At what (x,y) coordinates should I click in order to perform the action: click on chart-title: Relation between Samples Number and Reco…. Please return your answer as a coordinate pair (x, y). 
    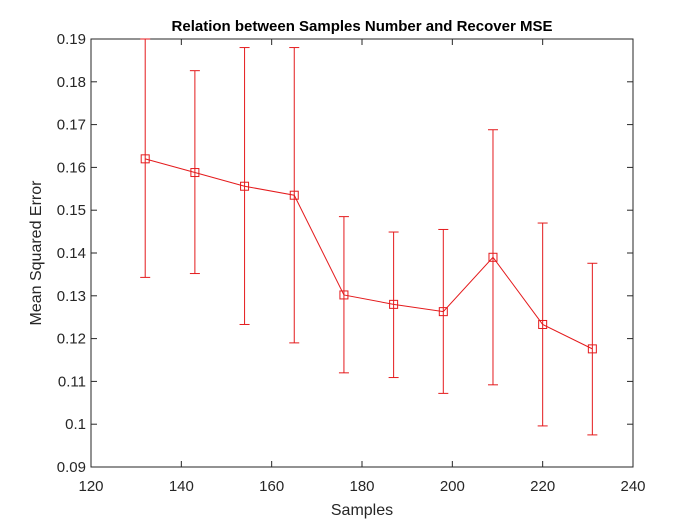
    Looking at the image, I should click on (362, 26).